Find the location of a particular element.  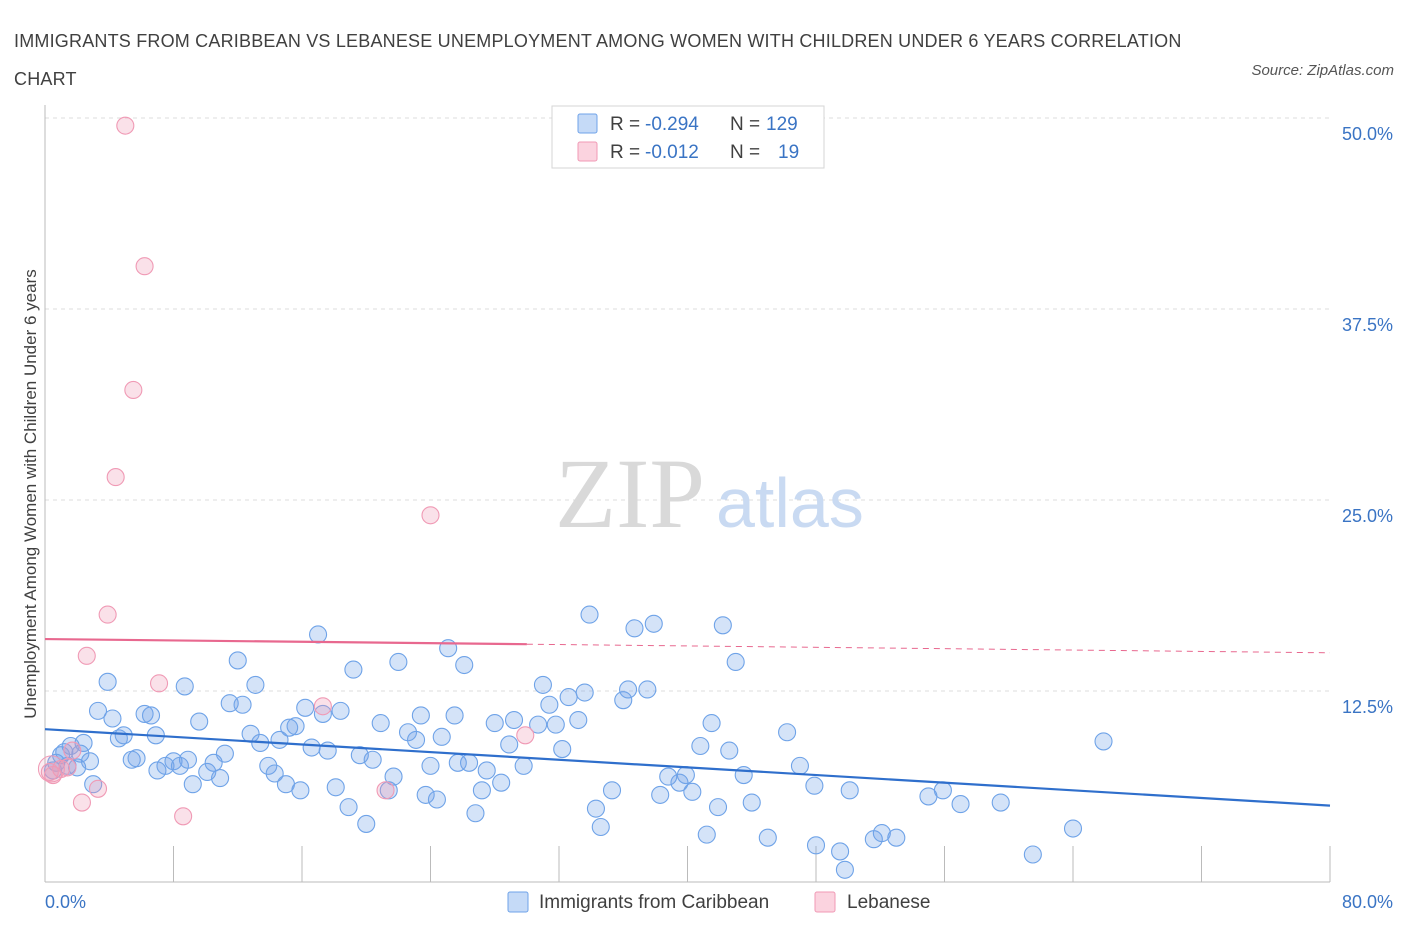

watermark: ZIP atlas is located at coordinates (709, 493).